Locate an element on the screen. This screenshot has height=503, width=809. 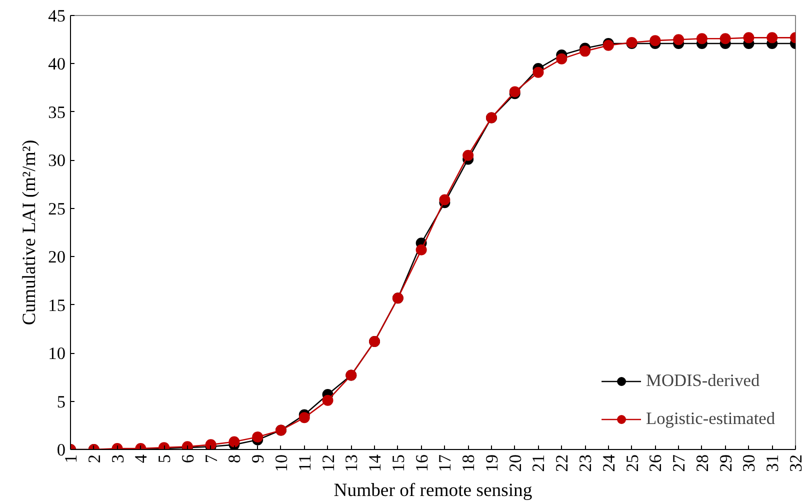
x-tick-label: 27 is located at coordinates (679, 463).